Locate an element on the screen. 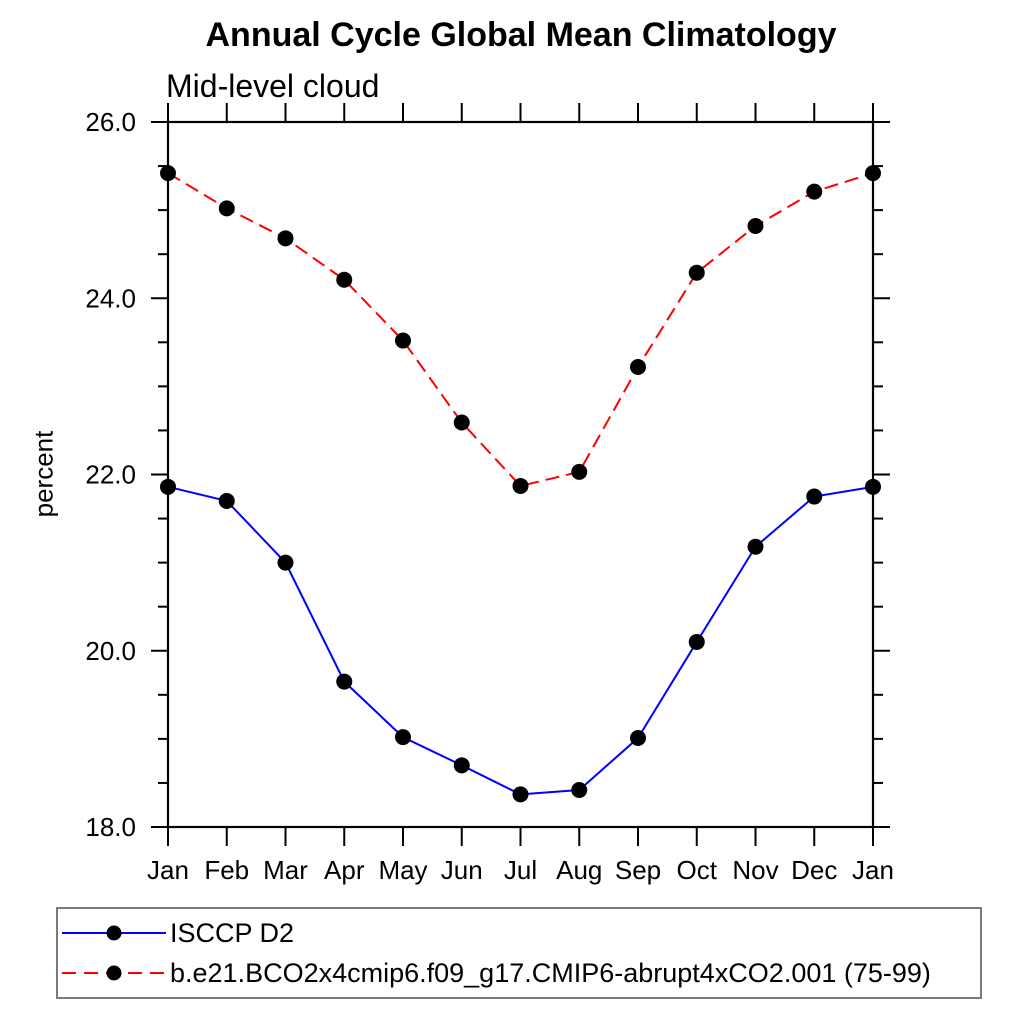 This screenshot has height=1024, width=1024. legend-item-isccp-d2: ISCCP D2 is located at coordinates (519, 933).